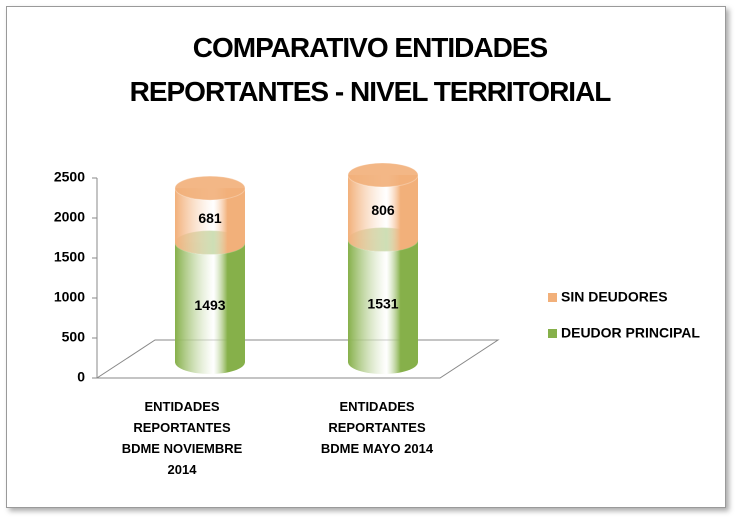  Describe the element at coordinates (382, 303) in the screenshot. I see `data-label: 1531` at that location.